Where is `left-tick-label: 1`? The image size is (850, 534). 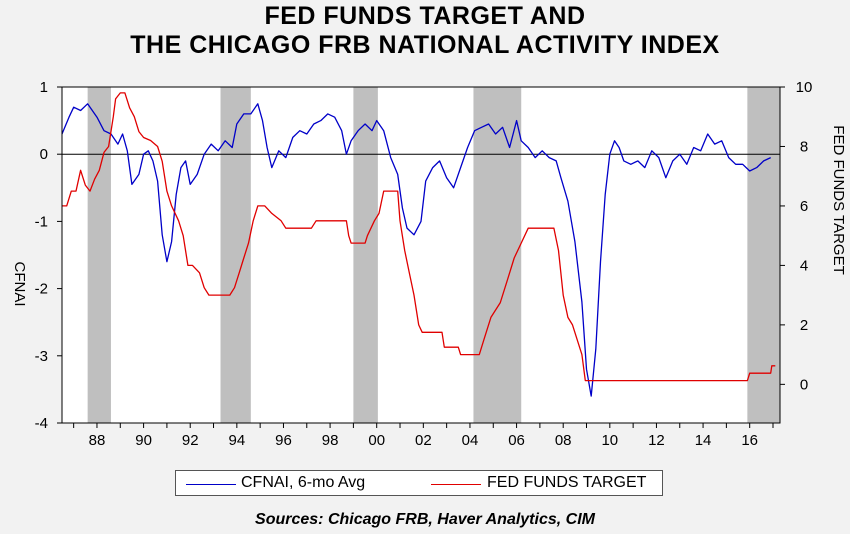
left-tick-label: 1 is located at coordinates (44, 87).